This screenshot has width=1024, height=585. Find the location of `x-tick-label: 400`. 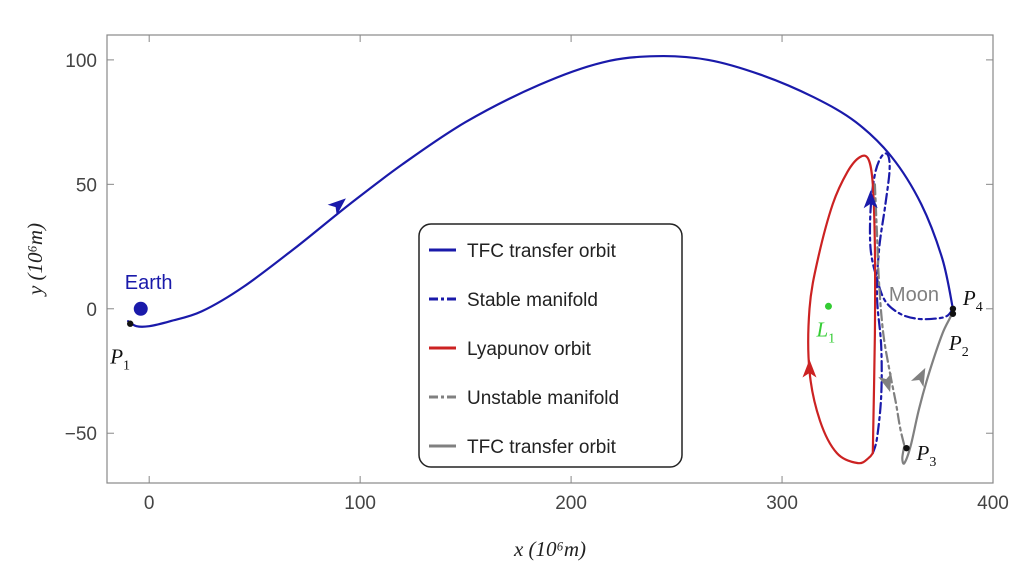

x-tick-label: 400 is located at coordinates (993, 503).